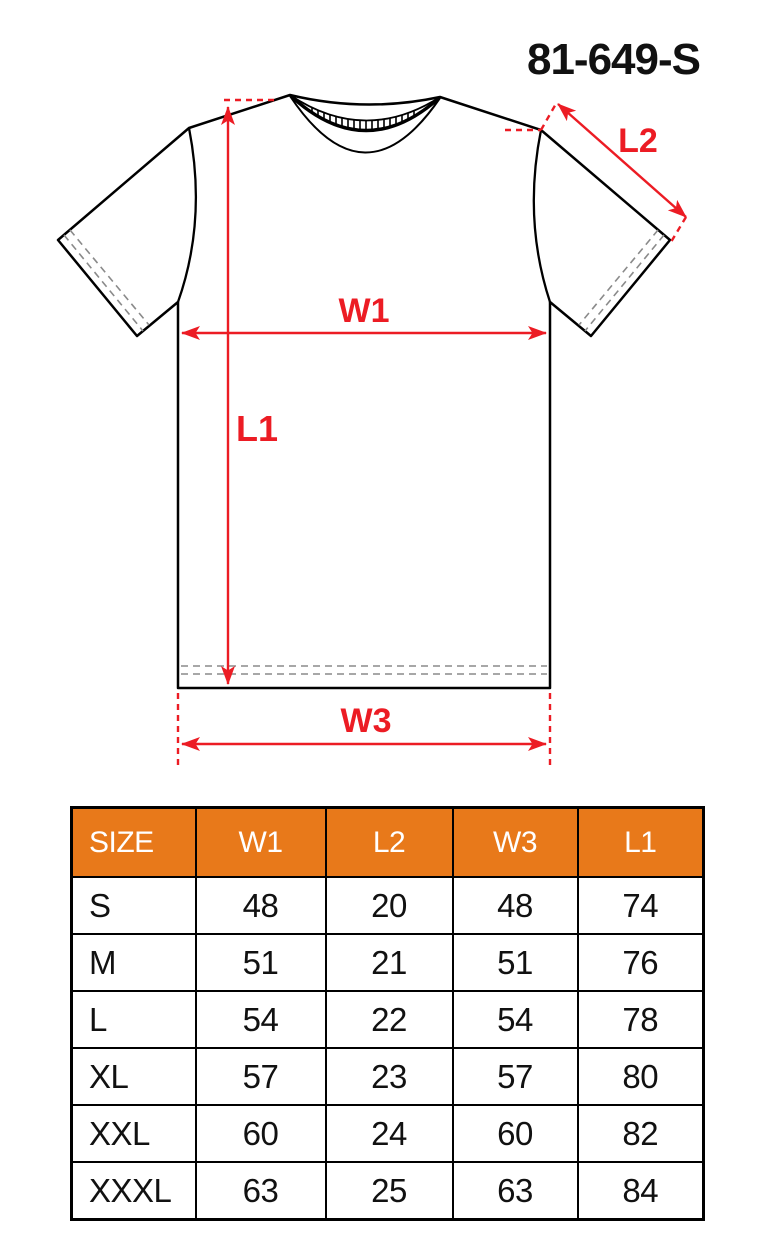  Describe the element at coordinates (640, 905) in the screenshot. I see `value-cell: 74` at that location.